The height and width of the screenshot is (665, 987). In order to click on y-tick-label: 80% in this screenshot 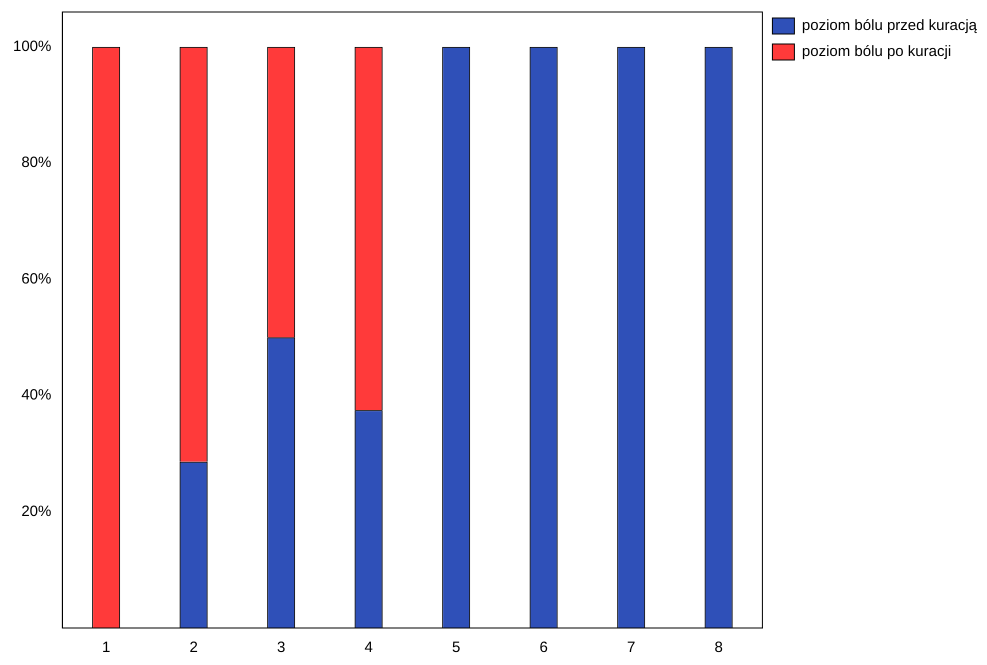, I will do `click(36, 163)`.